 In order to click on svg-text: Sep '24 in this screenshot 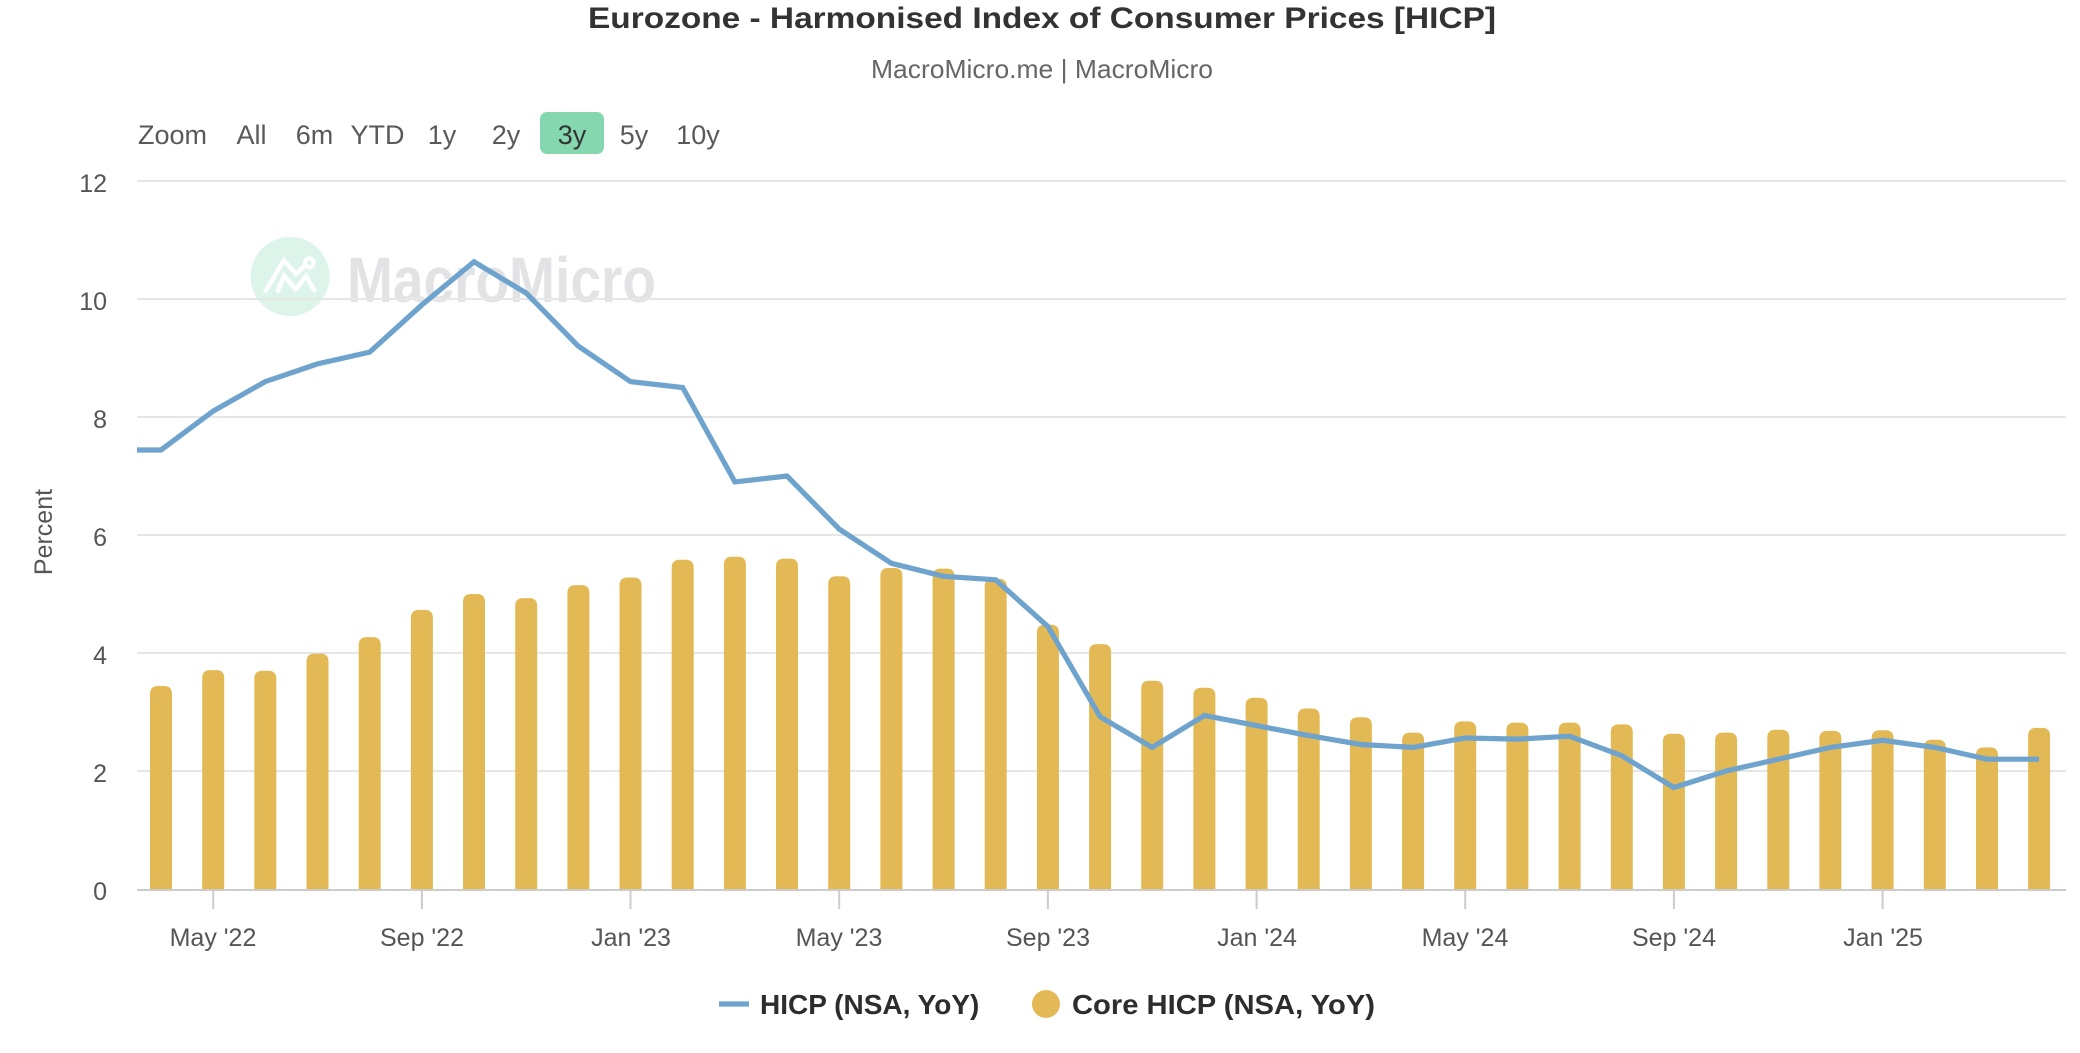, I will do `click(1674, 938)`.